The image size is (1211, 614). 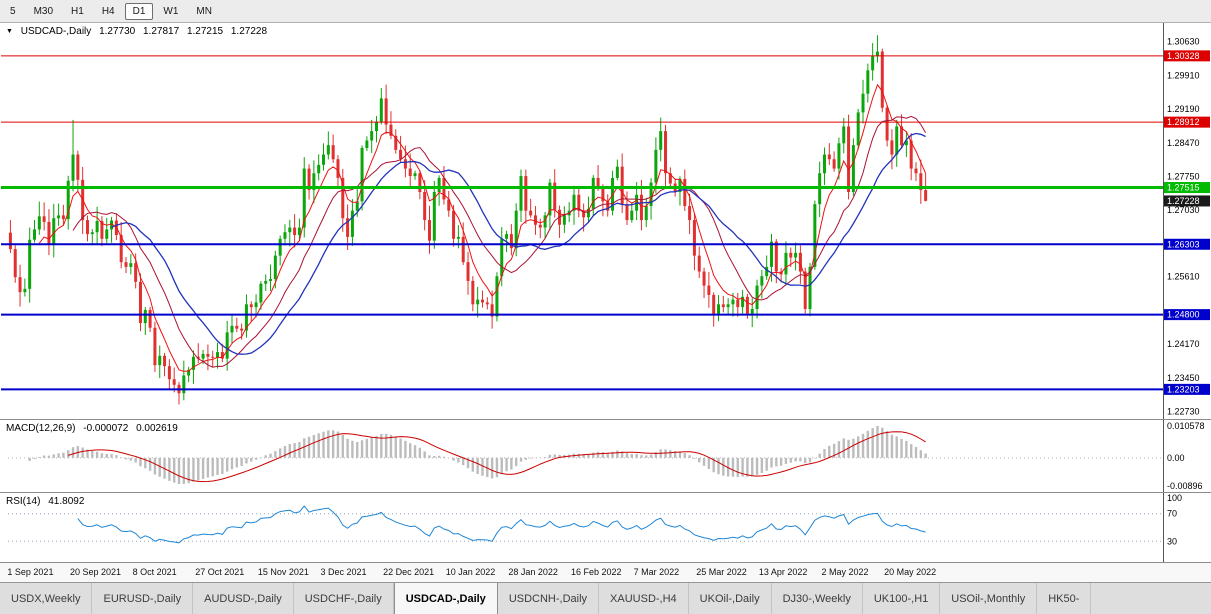 What do you see at coordinates (154, 572) in the screenshot?
I see `date-label: 8 Oct 2021` at bounding box center [154, 572].